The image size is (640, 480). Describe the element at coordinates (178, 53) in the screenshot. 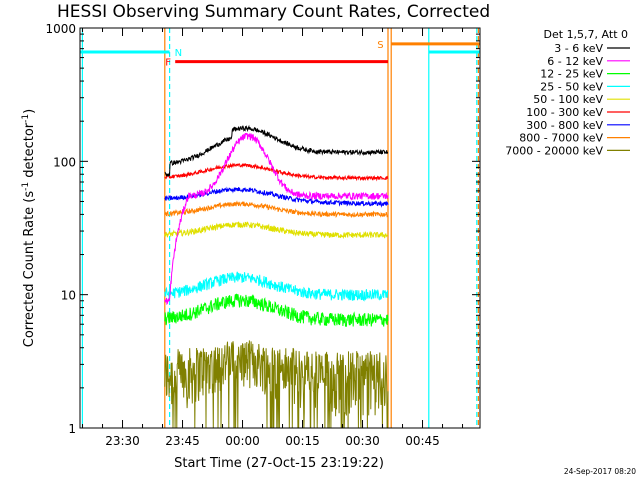

I see `flag-label-n: N` at that location.